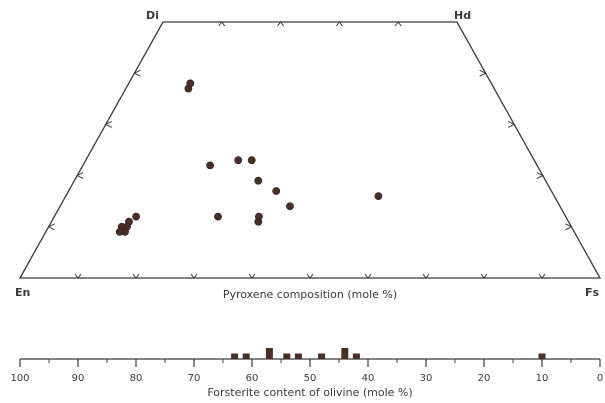 Image resolution: width=605 pixels, height=403 pixels. I want to click on olivine-bars, so click(388, 353).